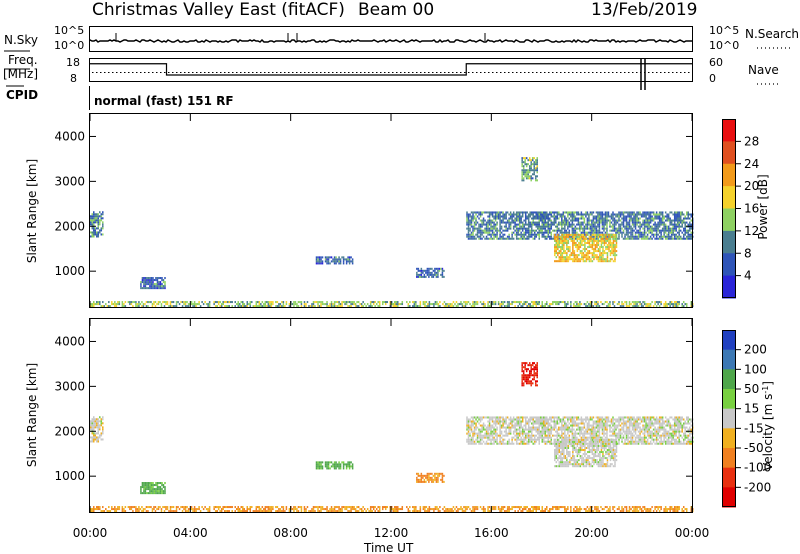 The image size is (800, 554). What do you see at coordinates (729, 242) in the screenshot?
I see `power-colorbar-swatch` at bounding box center [729, 242].